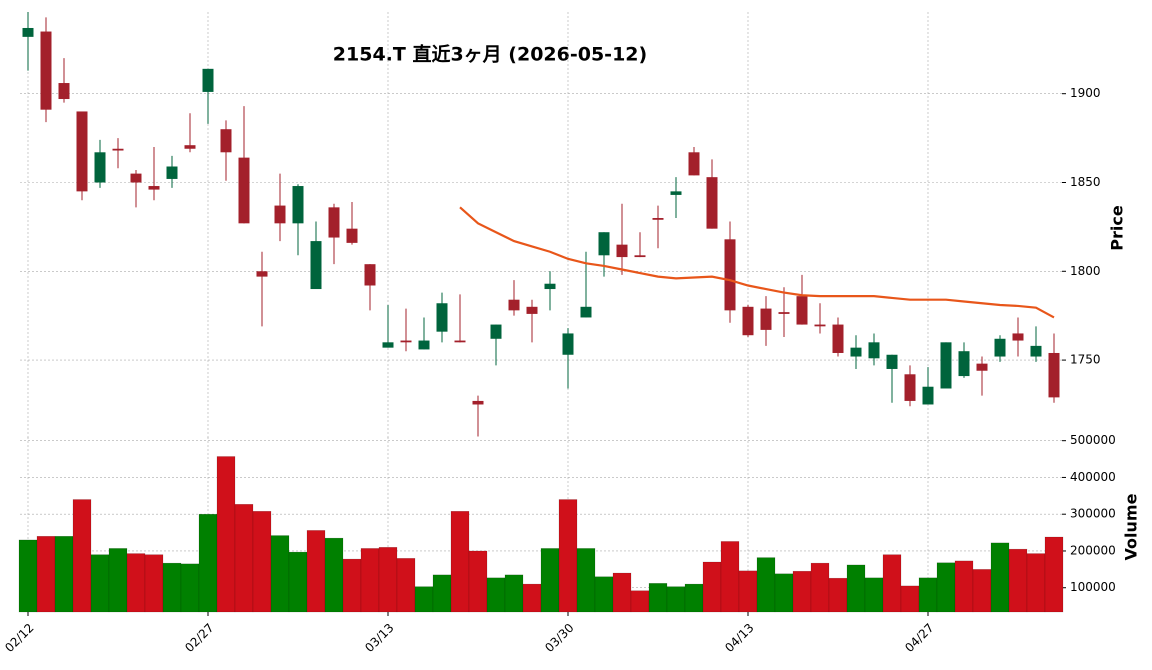  Describe the element at coordinates (1093, 587) in the screenshot. I see `volume-tick-label: 100000` at that location.